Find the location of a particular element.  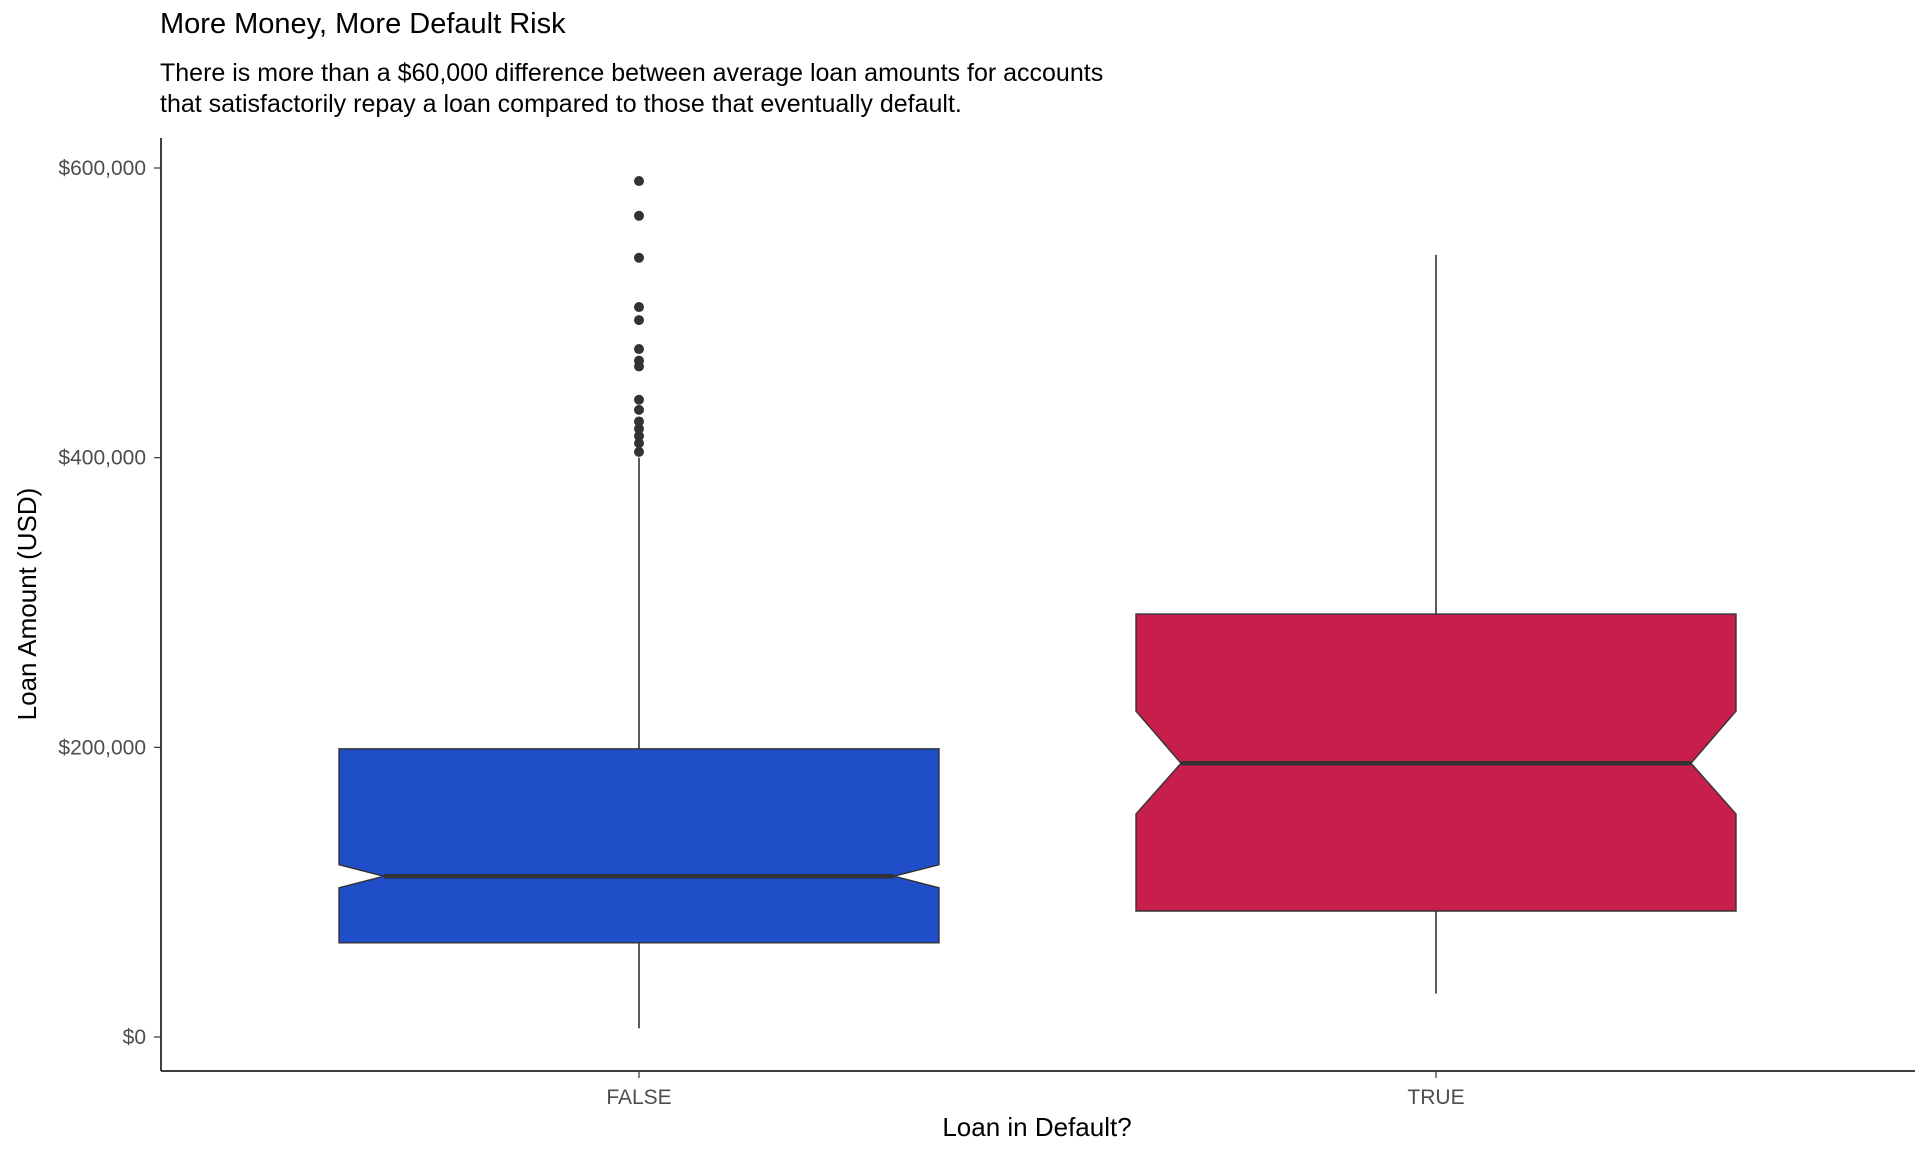

x-tick-label: TRUE is located at coordinates (1435, 1097).